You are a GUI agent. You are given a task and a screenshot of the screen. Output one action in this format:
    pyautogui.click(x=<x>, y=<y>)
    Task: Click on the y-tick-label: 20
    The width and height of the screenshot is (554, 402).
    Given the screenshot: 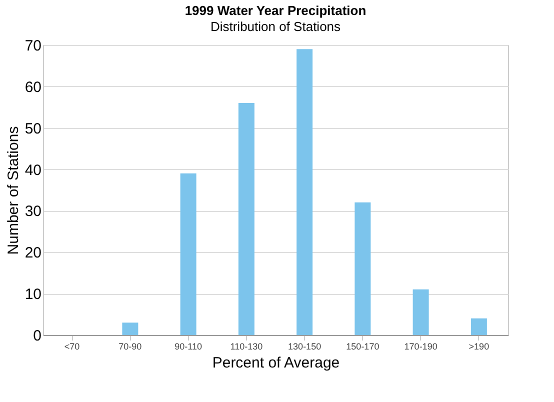 What is the action you would take?
    pyautogui.click(x=33, y=253)
    